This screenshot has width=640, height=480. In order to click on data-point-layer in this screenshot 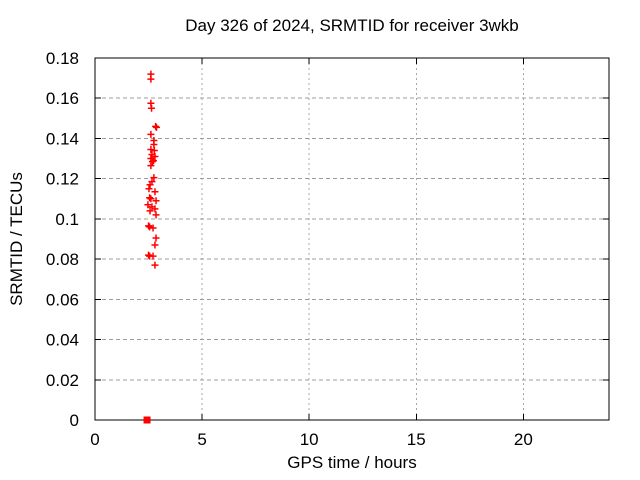, I will do `click(151, 247)`.